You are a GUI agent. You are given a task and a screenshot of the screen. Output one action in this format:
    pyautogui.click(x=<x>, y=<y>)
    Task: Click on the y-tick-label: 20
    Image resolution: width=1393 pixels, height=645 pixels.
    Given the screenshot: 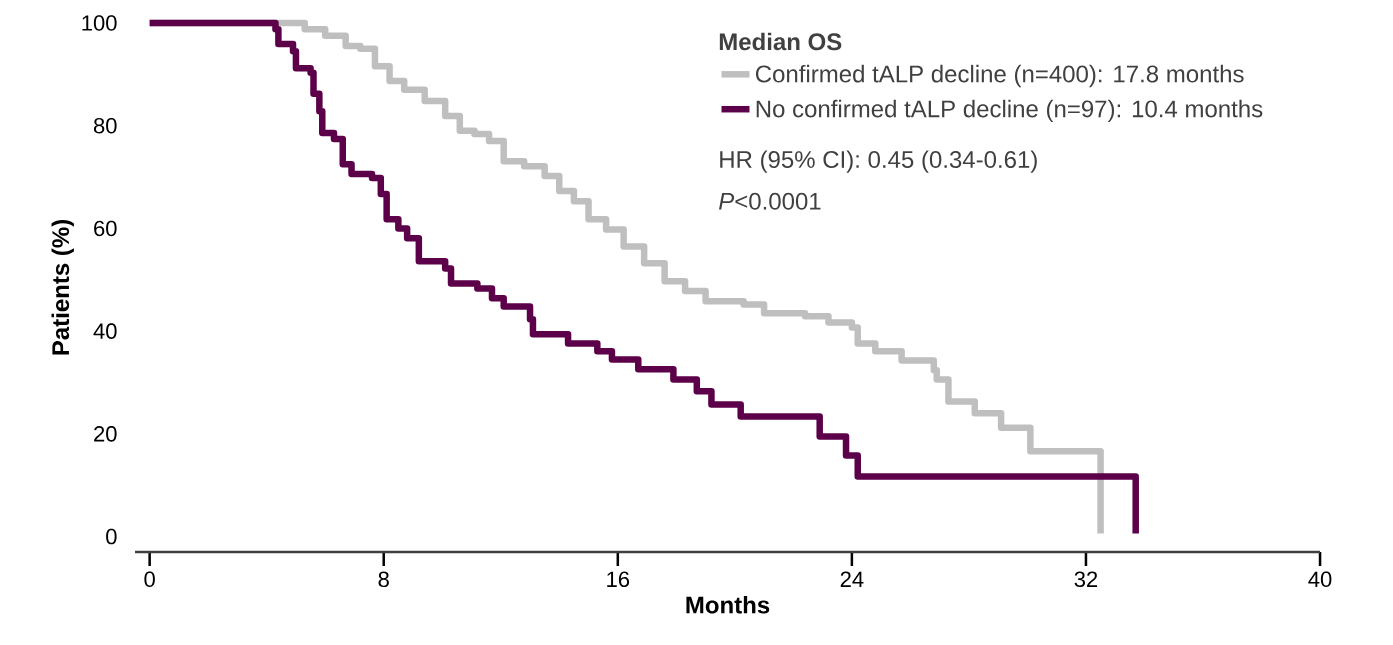 What is the action you would take?
    pyautogui.click(x=105, y=434)
    